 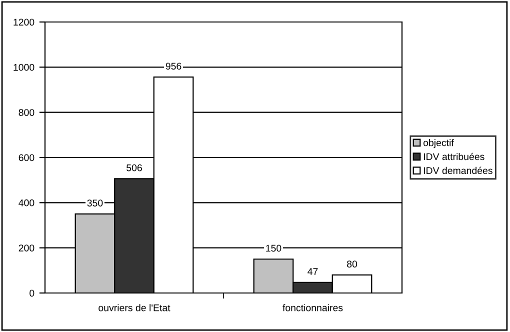 I want to click on y-tick-label: 1000, so click(x=24, y=67).